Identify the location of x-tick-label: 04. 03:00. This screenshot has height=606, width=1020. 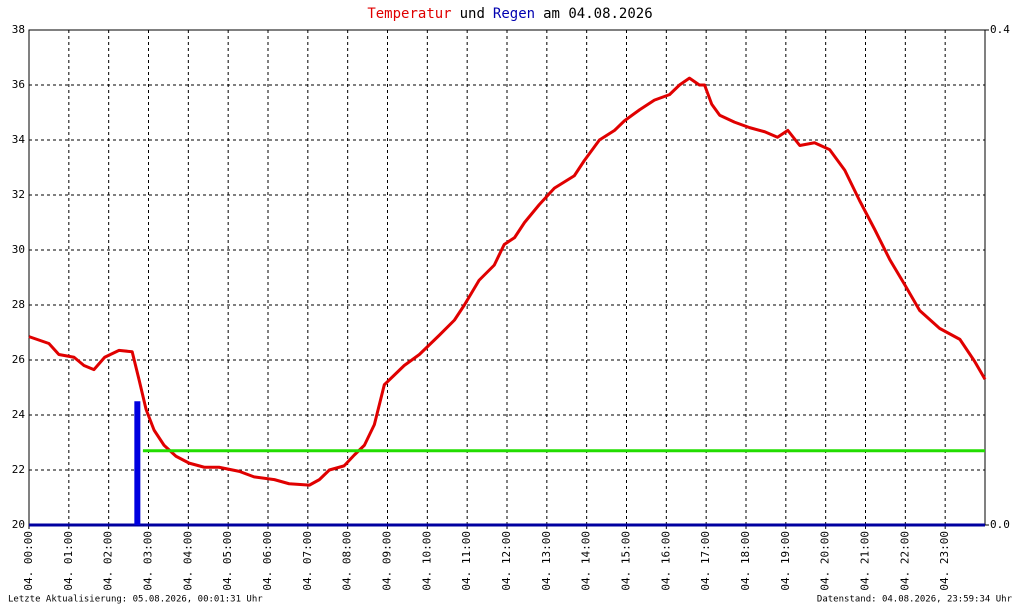
(148, 561).